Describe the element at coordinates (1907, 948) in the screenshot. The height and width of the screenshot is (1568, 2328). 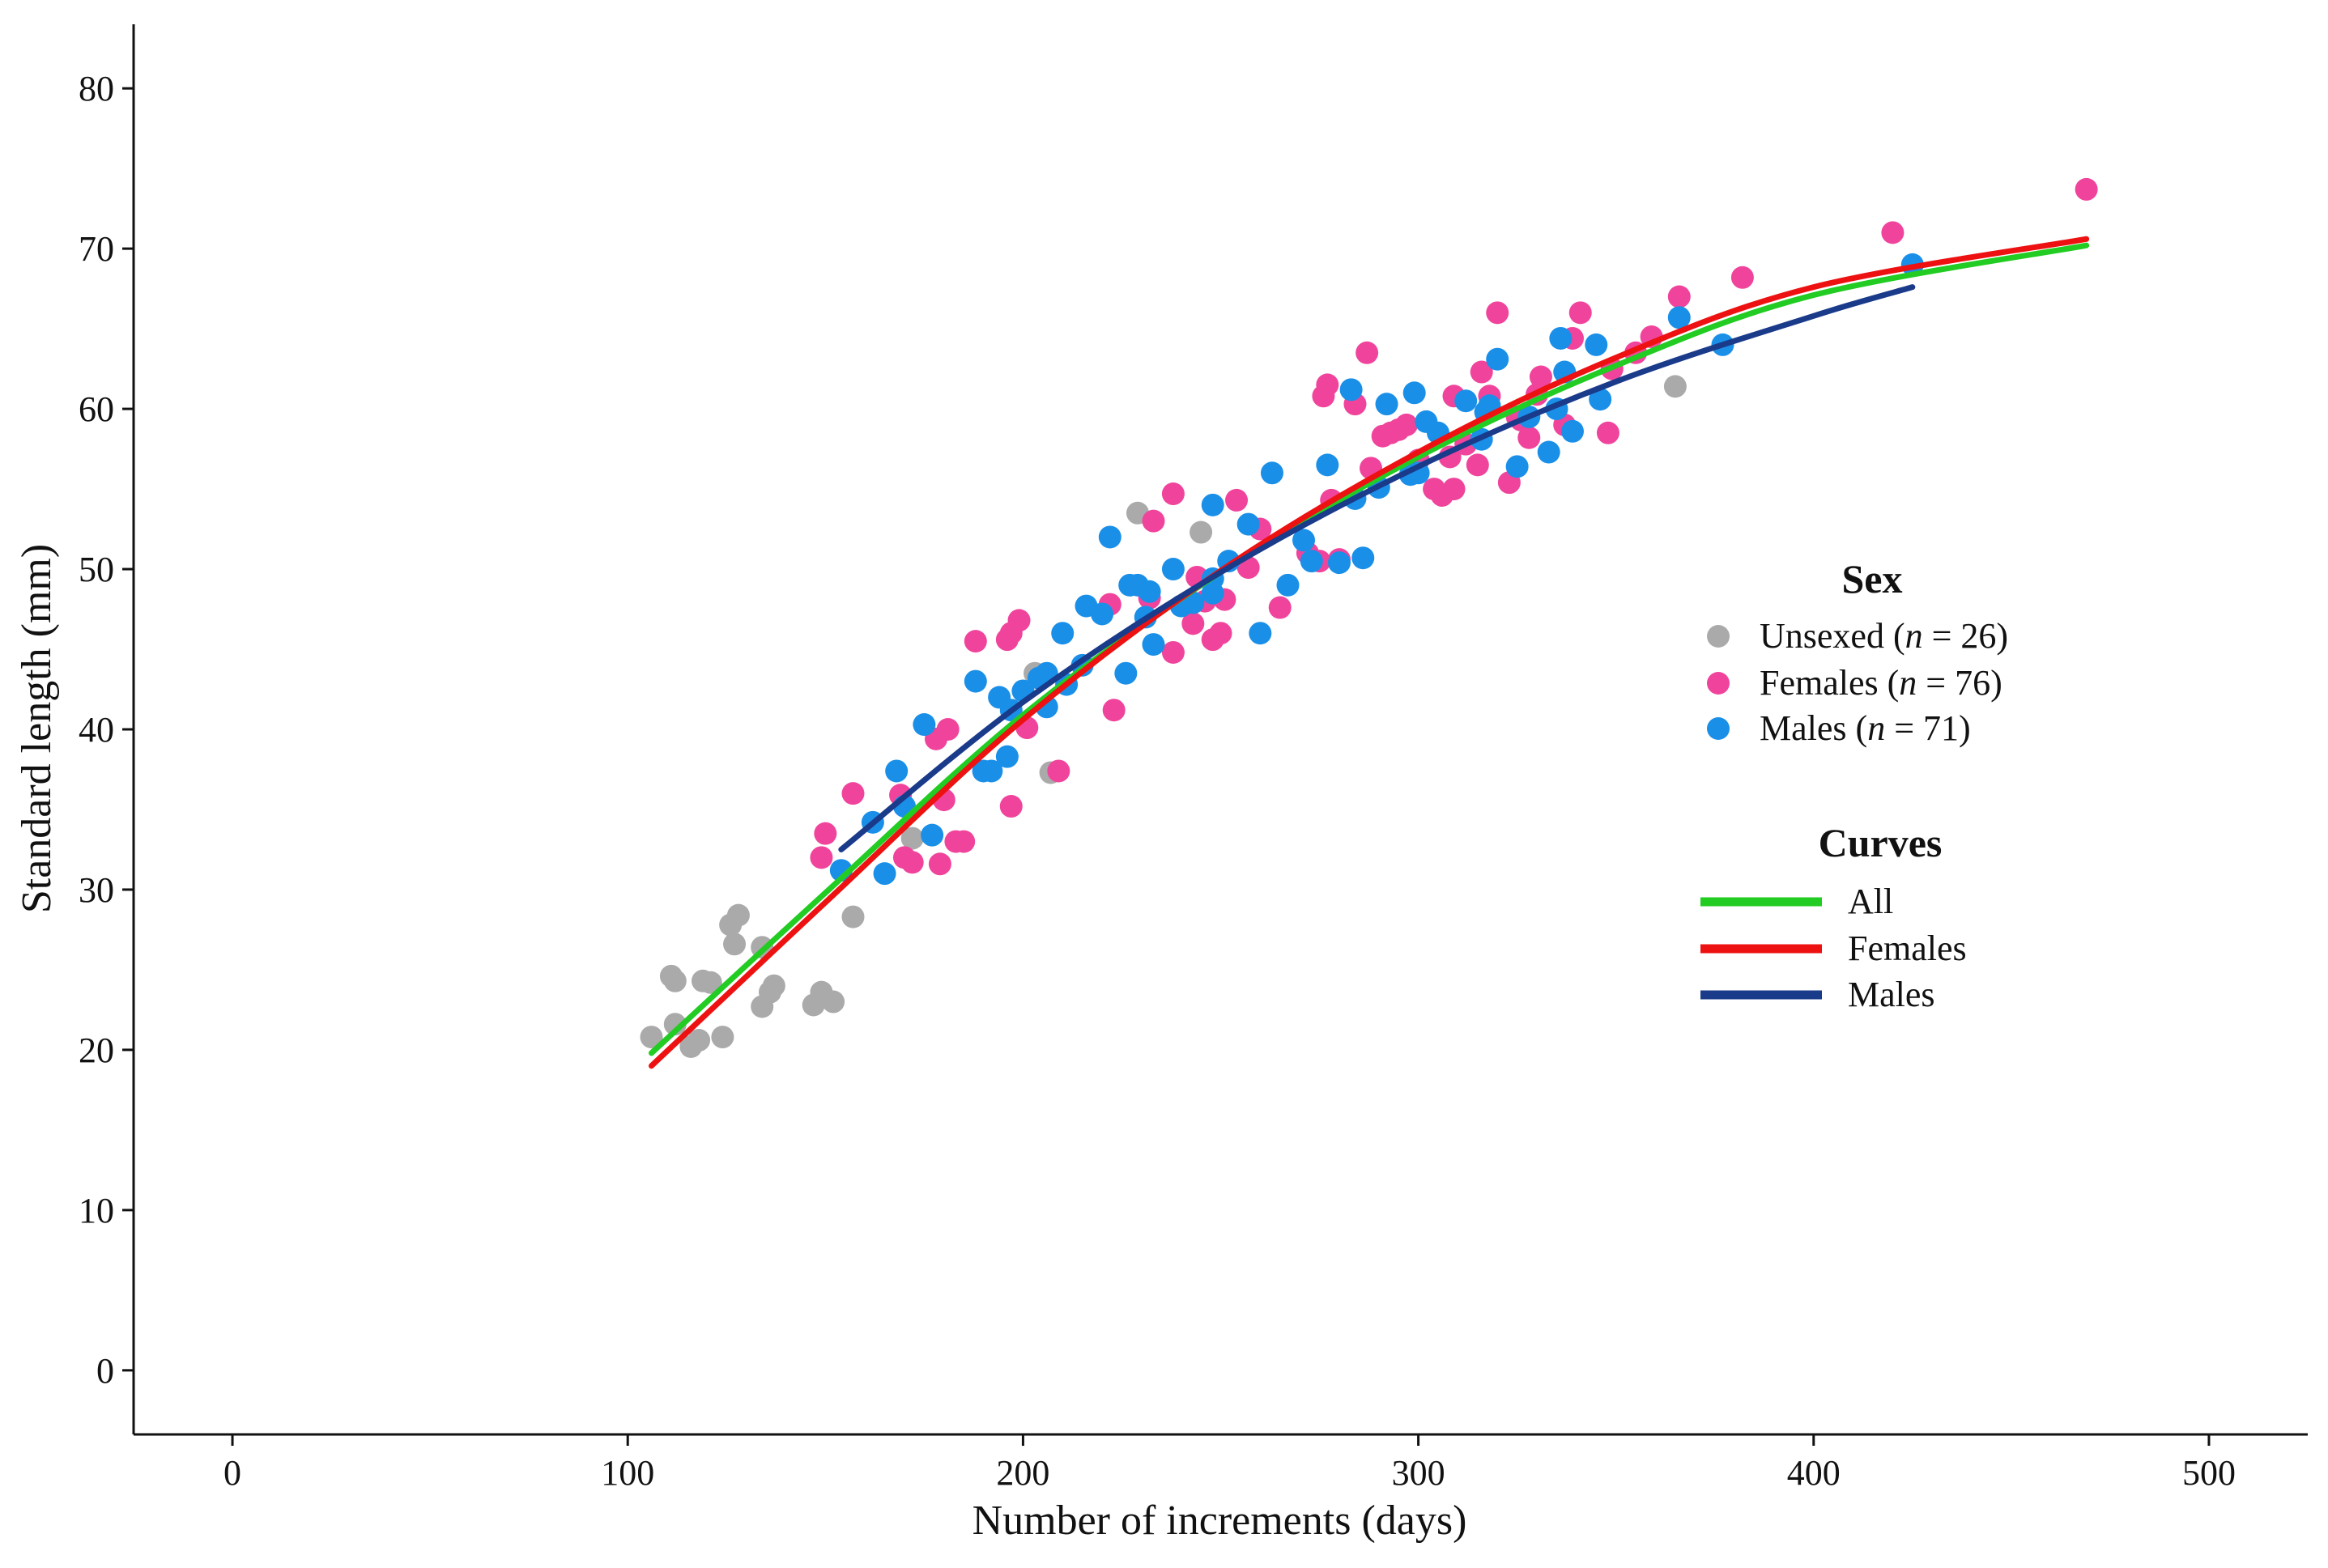
I see `legend-label: Females` at that location.